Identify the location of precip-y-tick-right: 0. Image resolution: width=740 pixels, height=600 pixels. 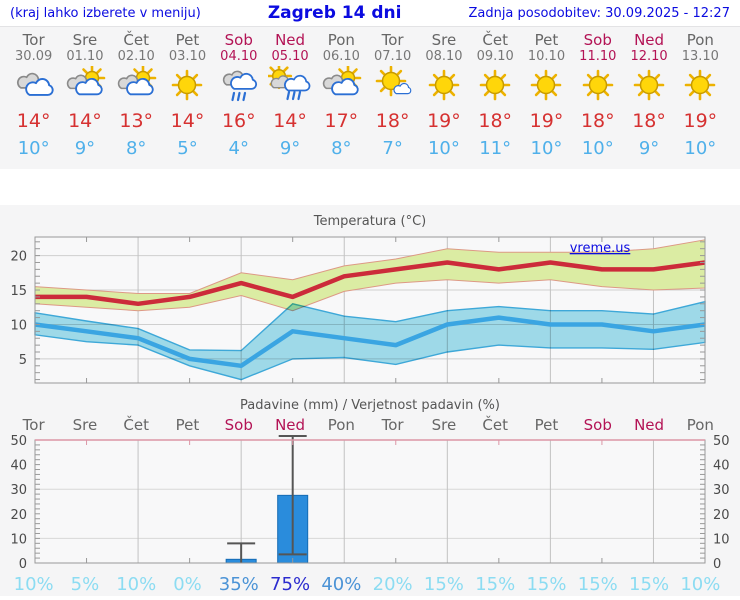
(717, 564).